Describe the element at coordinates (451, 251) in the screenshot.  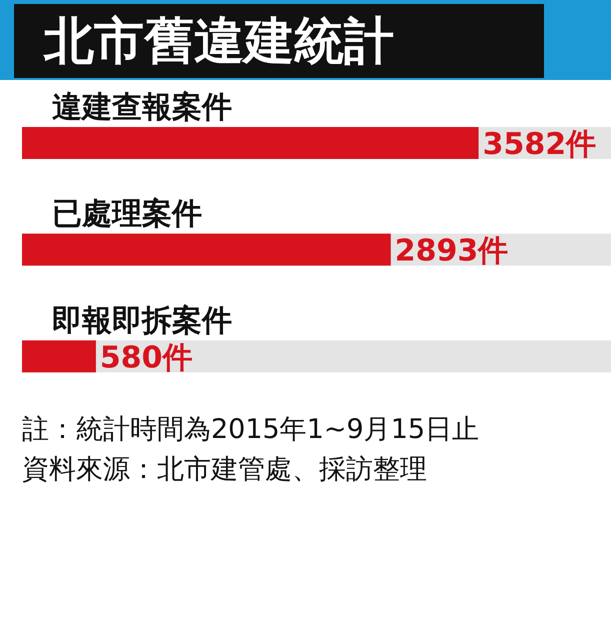
I see `data-label: 2893件` at that location.